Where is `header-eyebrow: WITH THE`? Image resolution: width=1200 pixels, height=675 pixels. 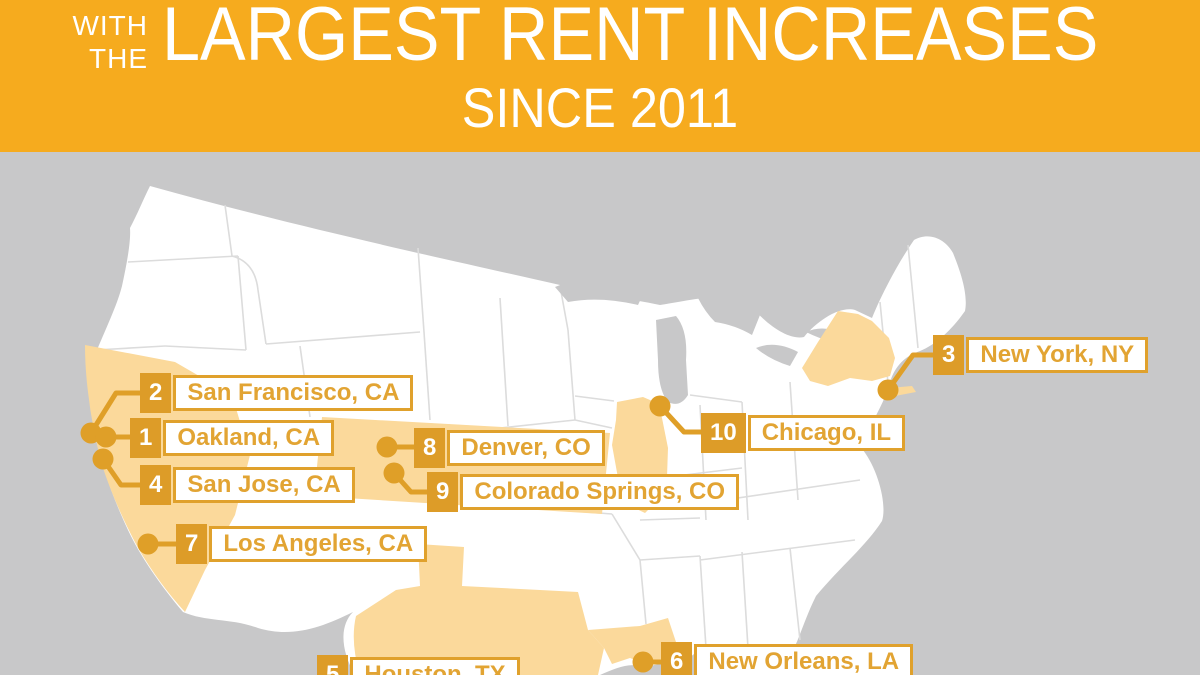
header-eyebrow: WITH THE is located at coordinates (89, 42).